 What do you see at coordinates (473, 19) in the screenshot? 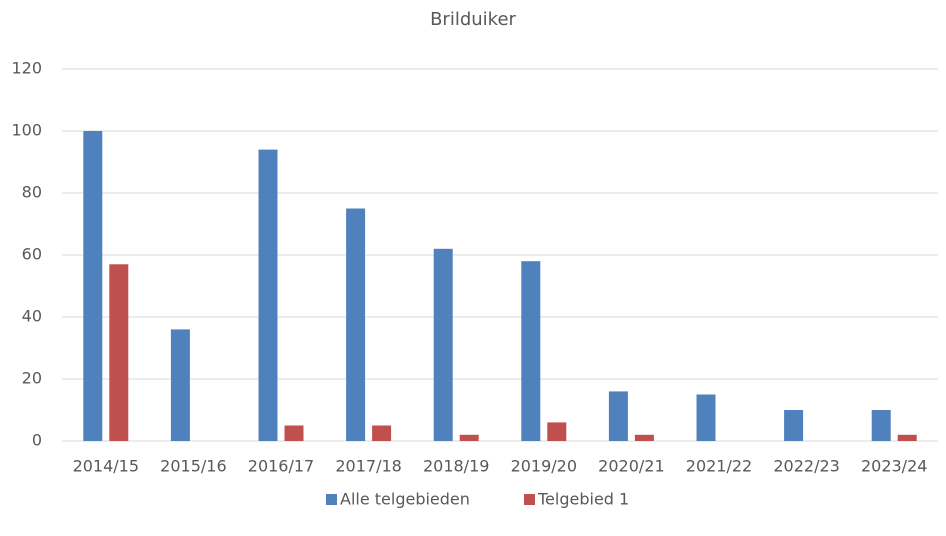
I see `chart-title: Brilduiker` at bounding box center [473, 19].